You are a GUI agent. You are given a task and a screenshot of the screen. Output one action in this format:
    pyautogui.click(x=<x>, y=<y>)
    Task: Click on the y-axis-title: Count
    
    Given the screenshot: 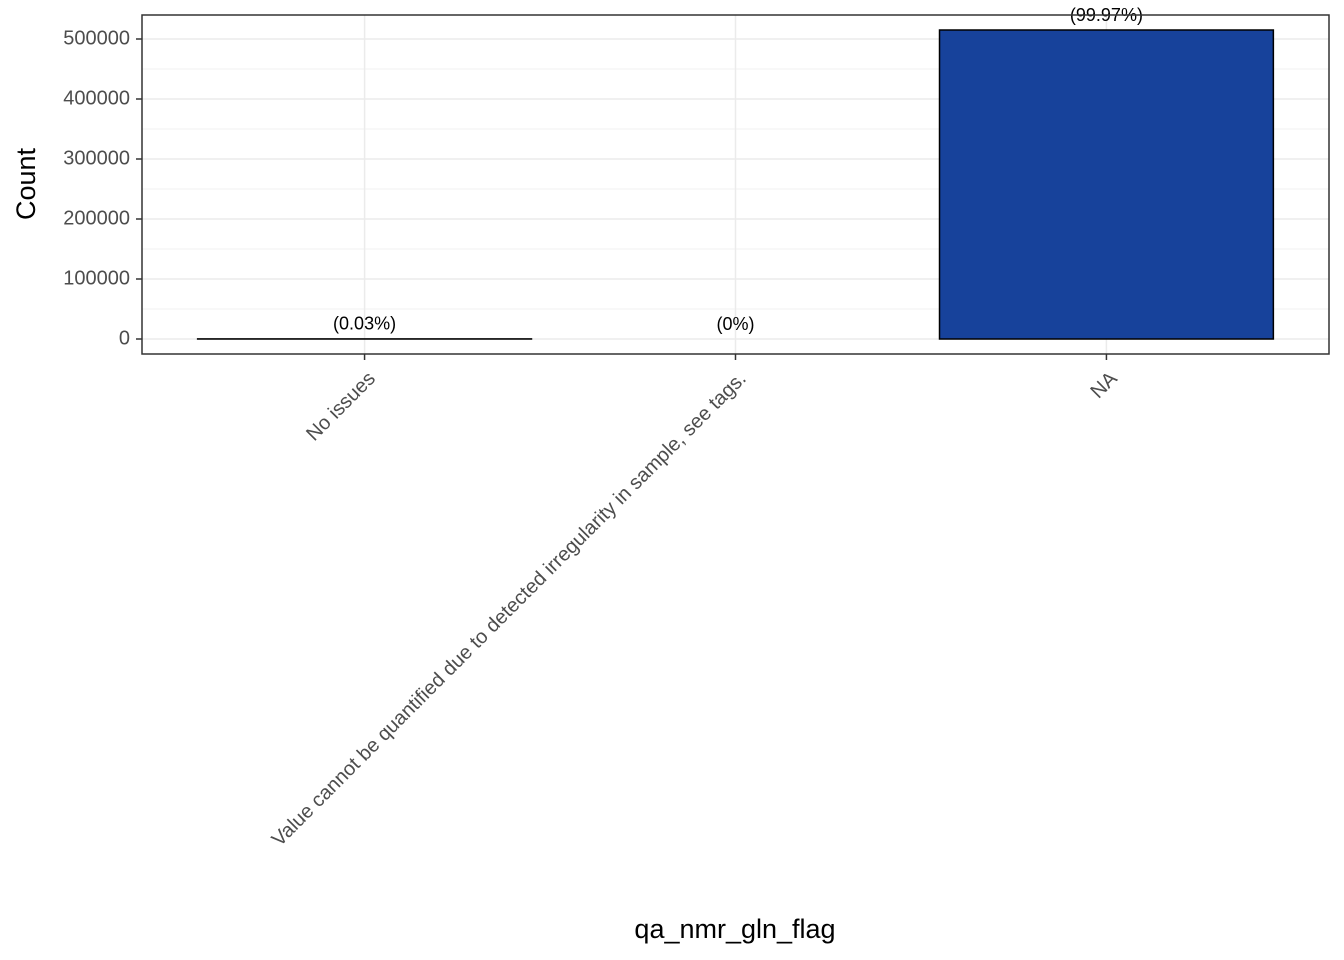 What is the action you would take?
    pyautogui.click(x=26, y=183)
    